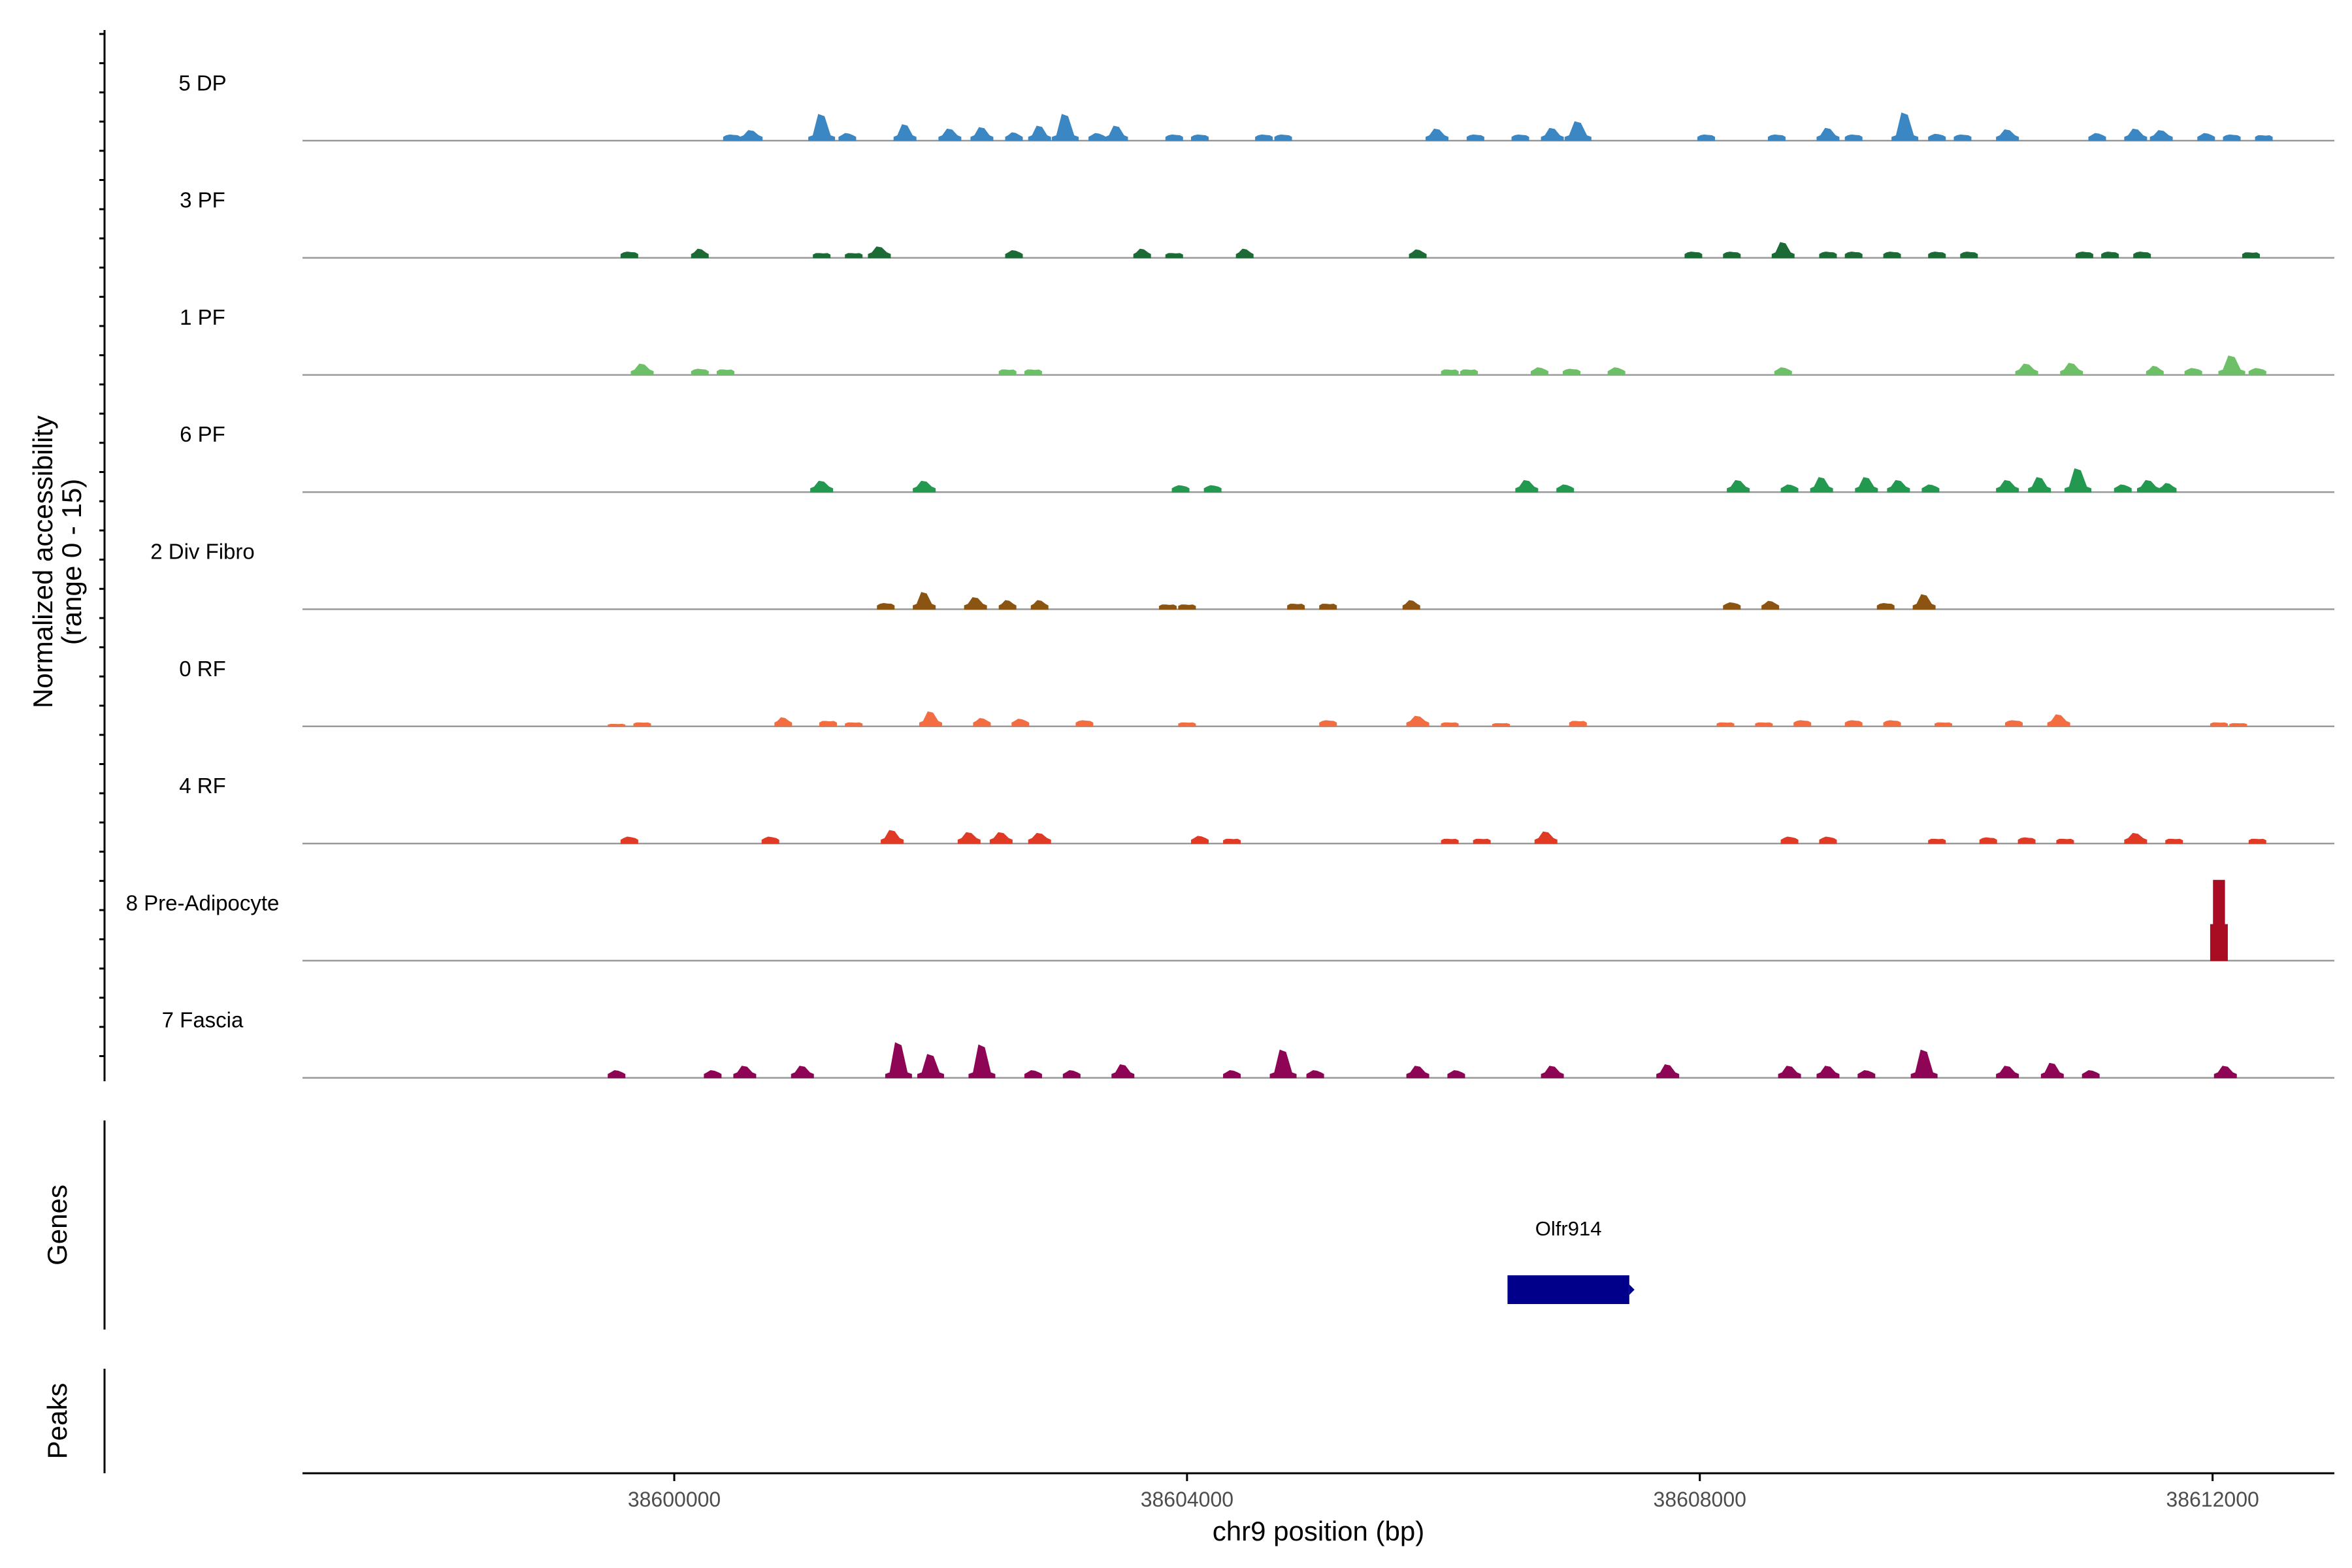  What do you see at coordinates (203, 902) in the screenshot?
I see `track-label-8-pre-adipocyte: 8 Pre-Adipocyte` at bounding box center [203, 902].